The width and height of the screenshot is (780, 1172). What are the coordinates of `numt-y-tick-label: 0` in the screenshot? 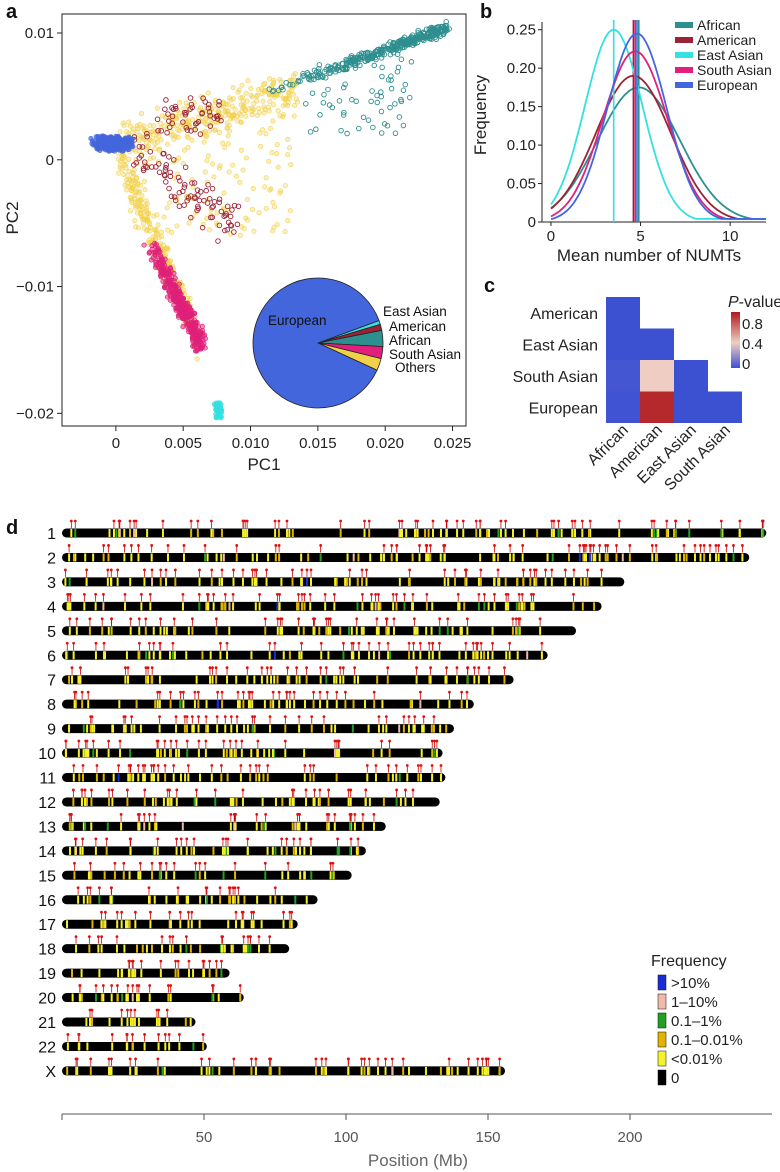 It's located at (532, 222).